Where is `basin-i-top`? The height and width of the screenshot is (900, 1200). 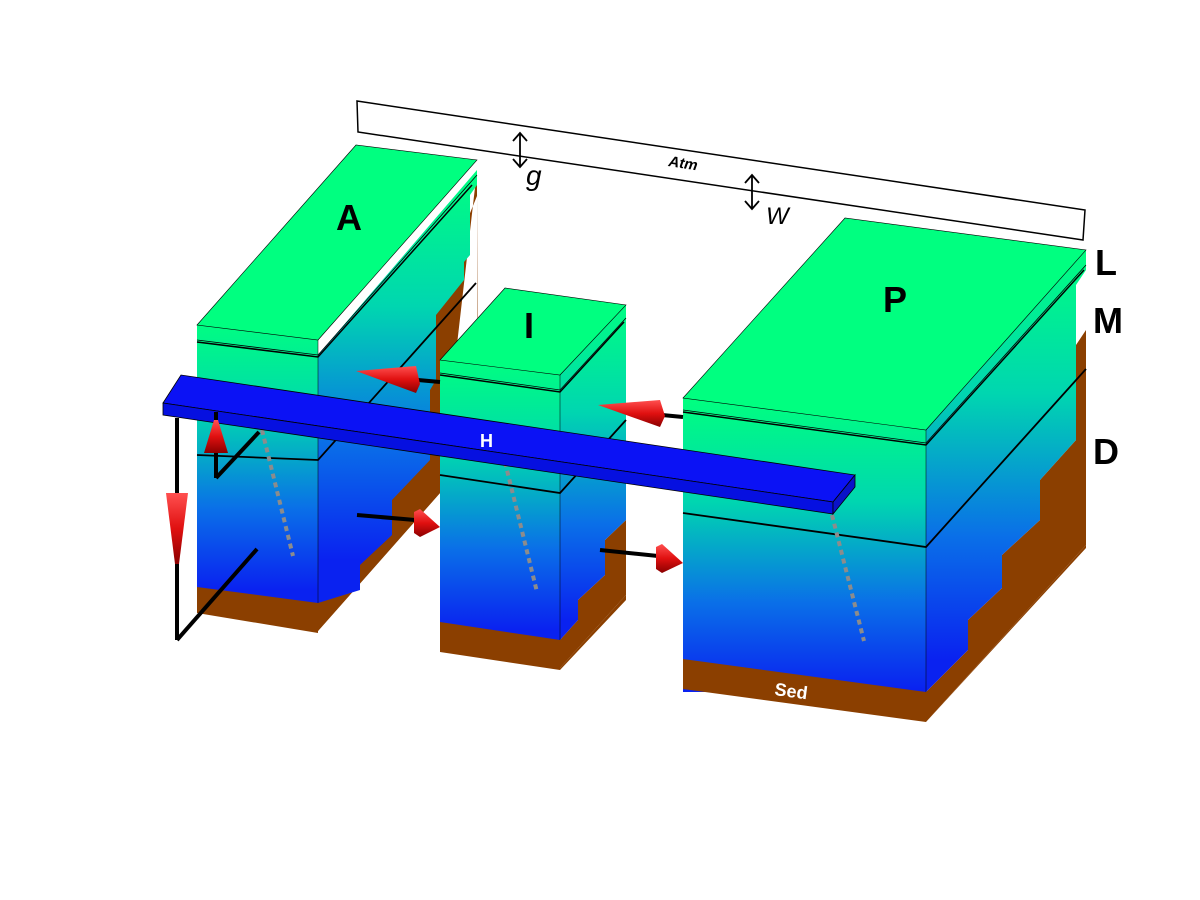
basin-i-top is located at coordinates (533, 331).